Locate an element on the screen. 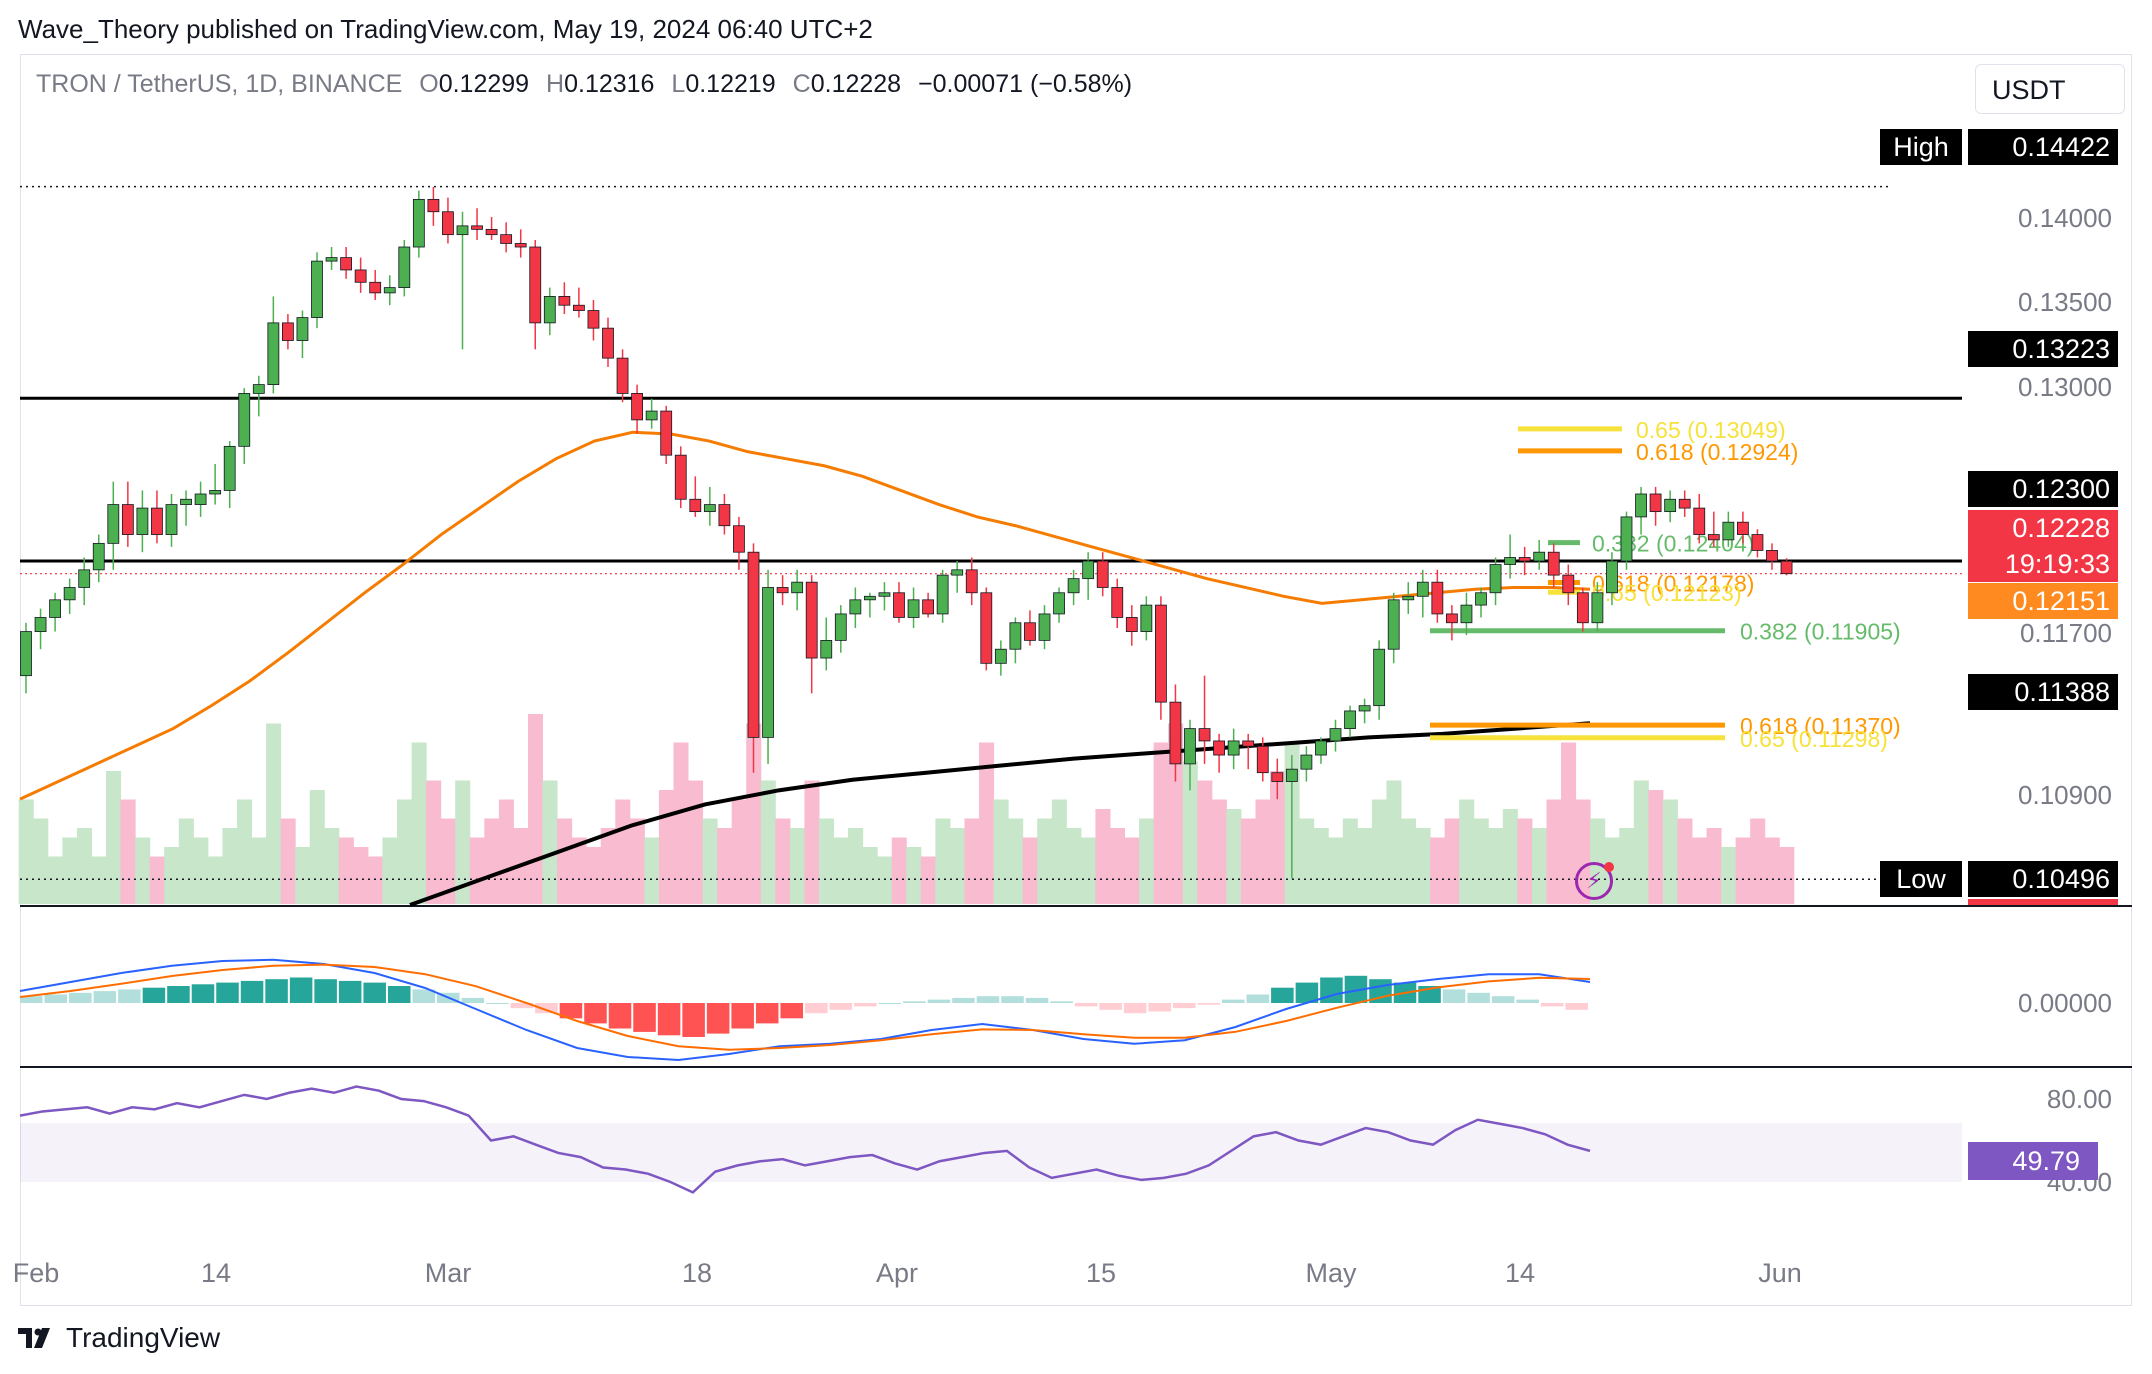 This screenshot has width=2152, height=1374. open-value: 0.12299 is located at coordinates (484, 84).